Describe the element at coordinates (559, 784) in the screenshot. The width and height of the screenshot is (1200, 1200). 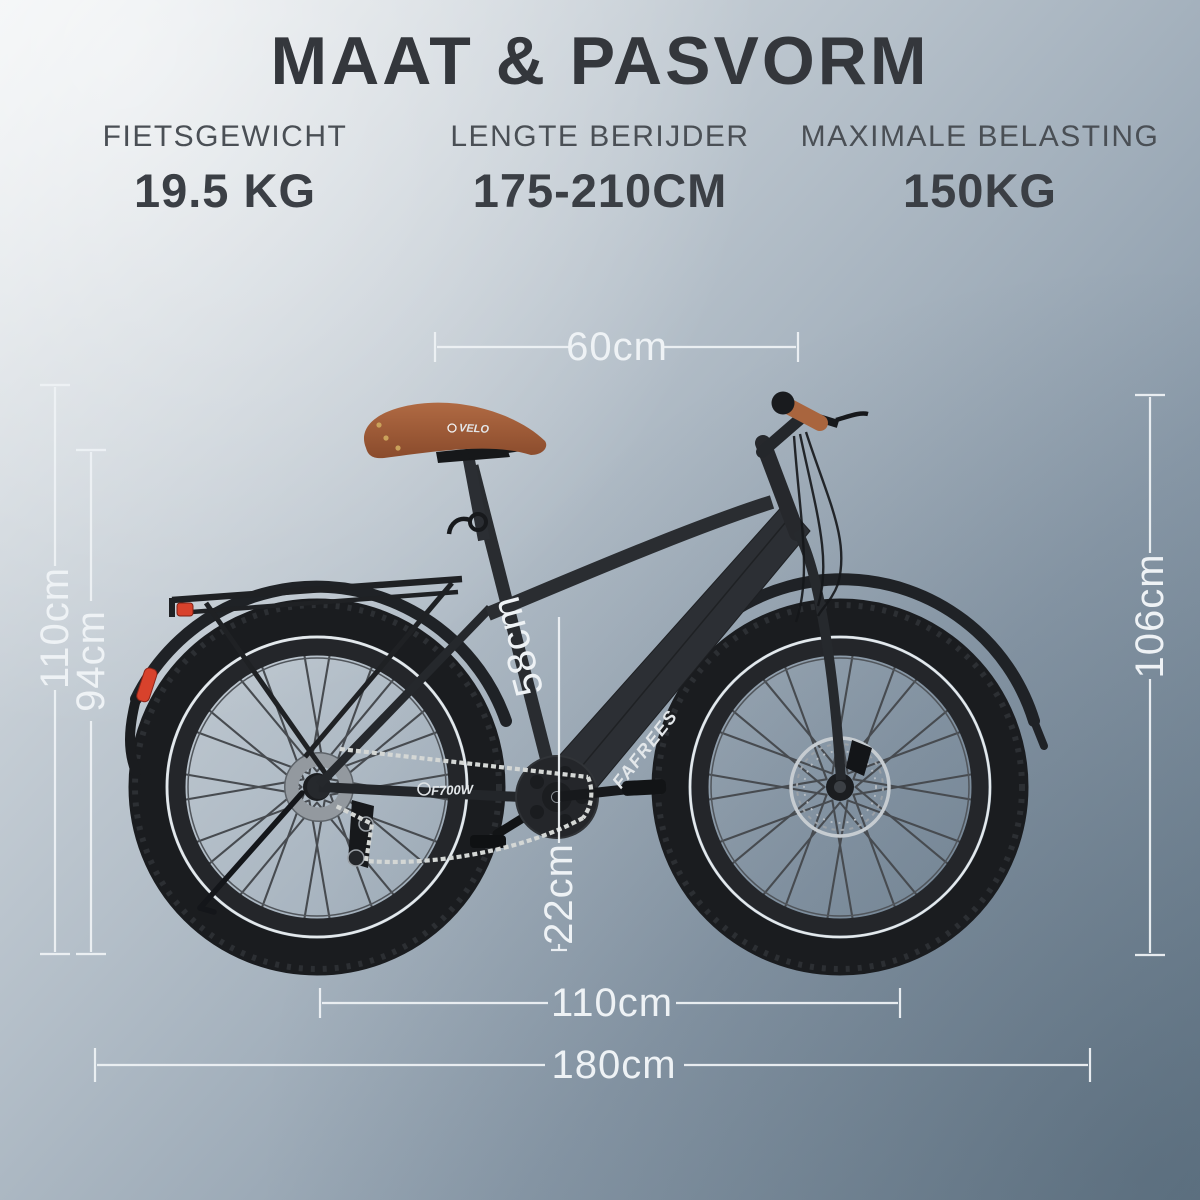
I see `dimension-crank-clearance: 22cm` at that location.